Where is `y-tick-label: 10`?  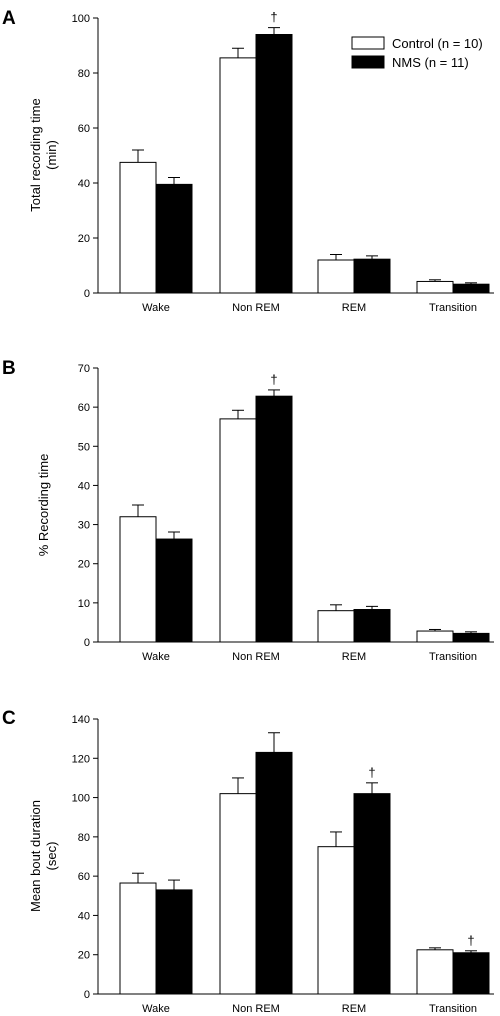
y-tick-label: 10 is located at coordinates (84, 604).